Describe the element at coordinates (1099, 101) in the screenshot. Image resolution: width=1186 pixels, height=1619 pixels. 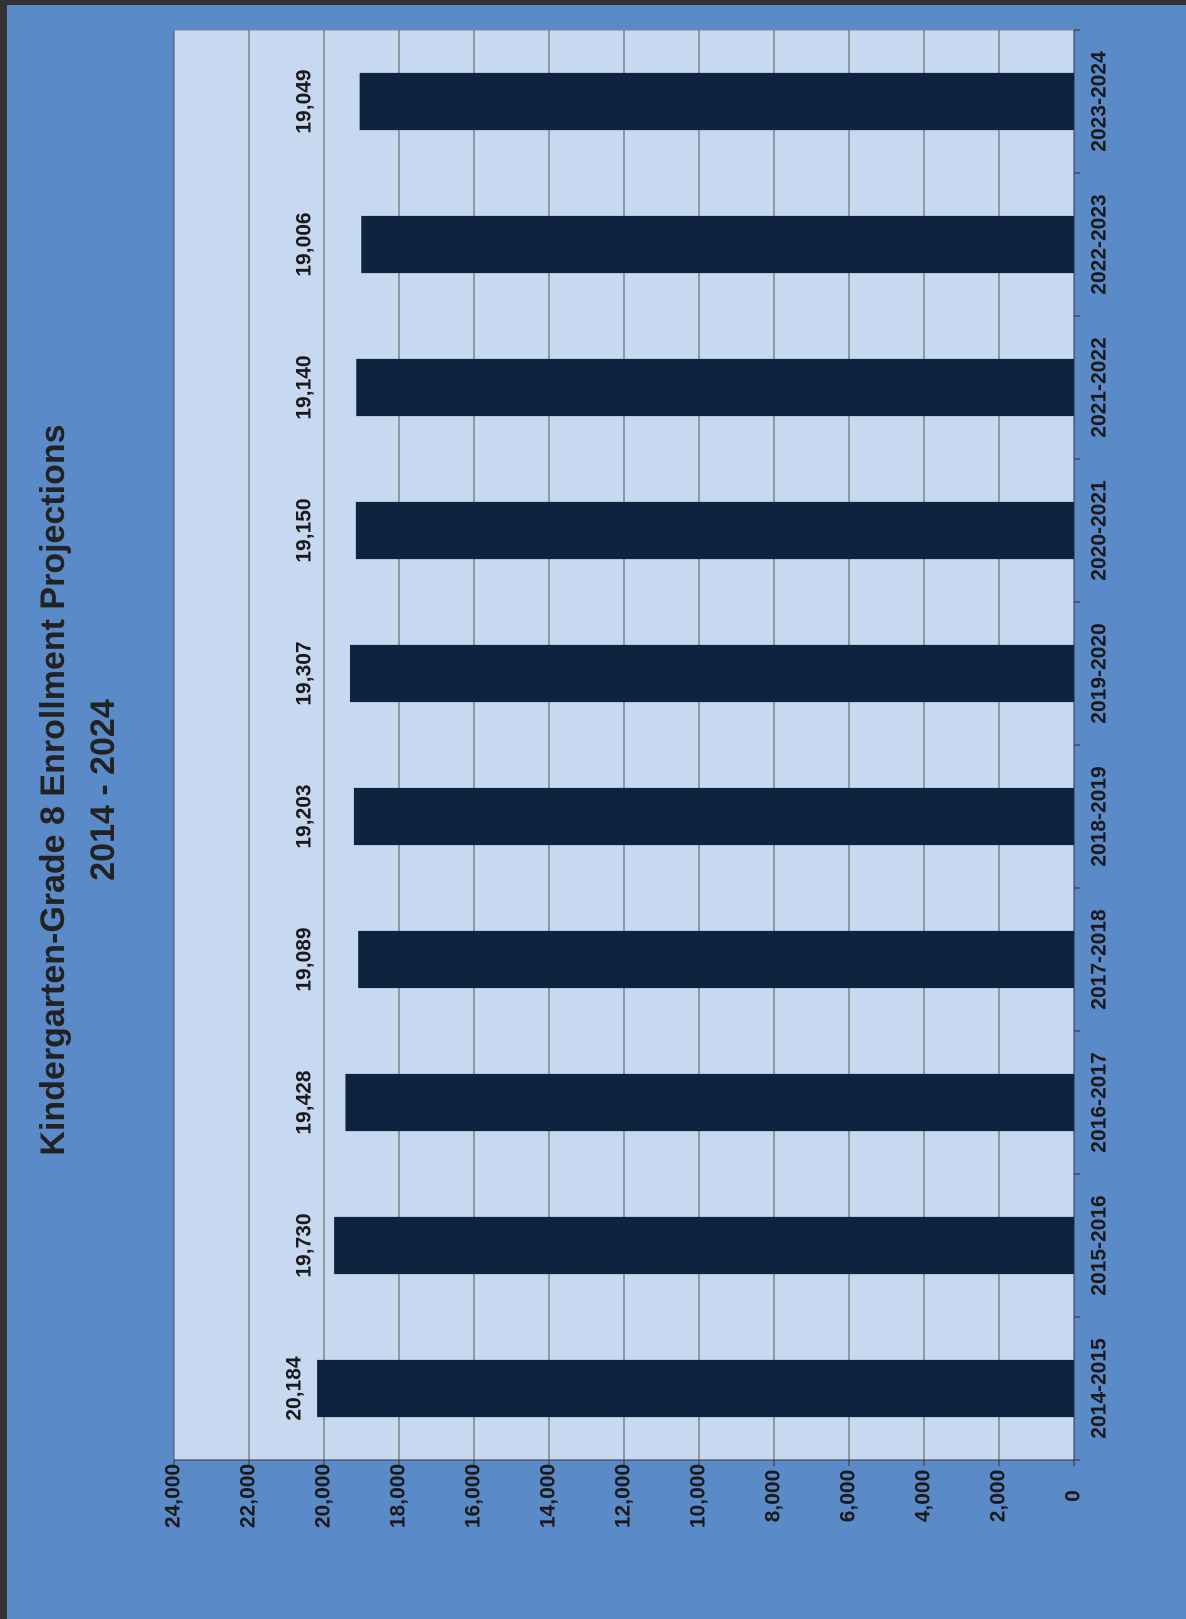
I see `x-tick-label: 2023-2024` at that location.